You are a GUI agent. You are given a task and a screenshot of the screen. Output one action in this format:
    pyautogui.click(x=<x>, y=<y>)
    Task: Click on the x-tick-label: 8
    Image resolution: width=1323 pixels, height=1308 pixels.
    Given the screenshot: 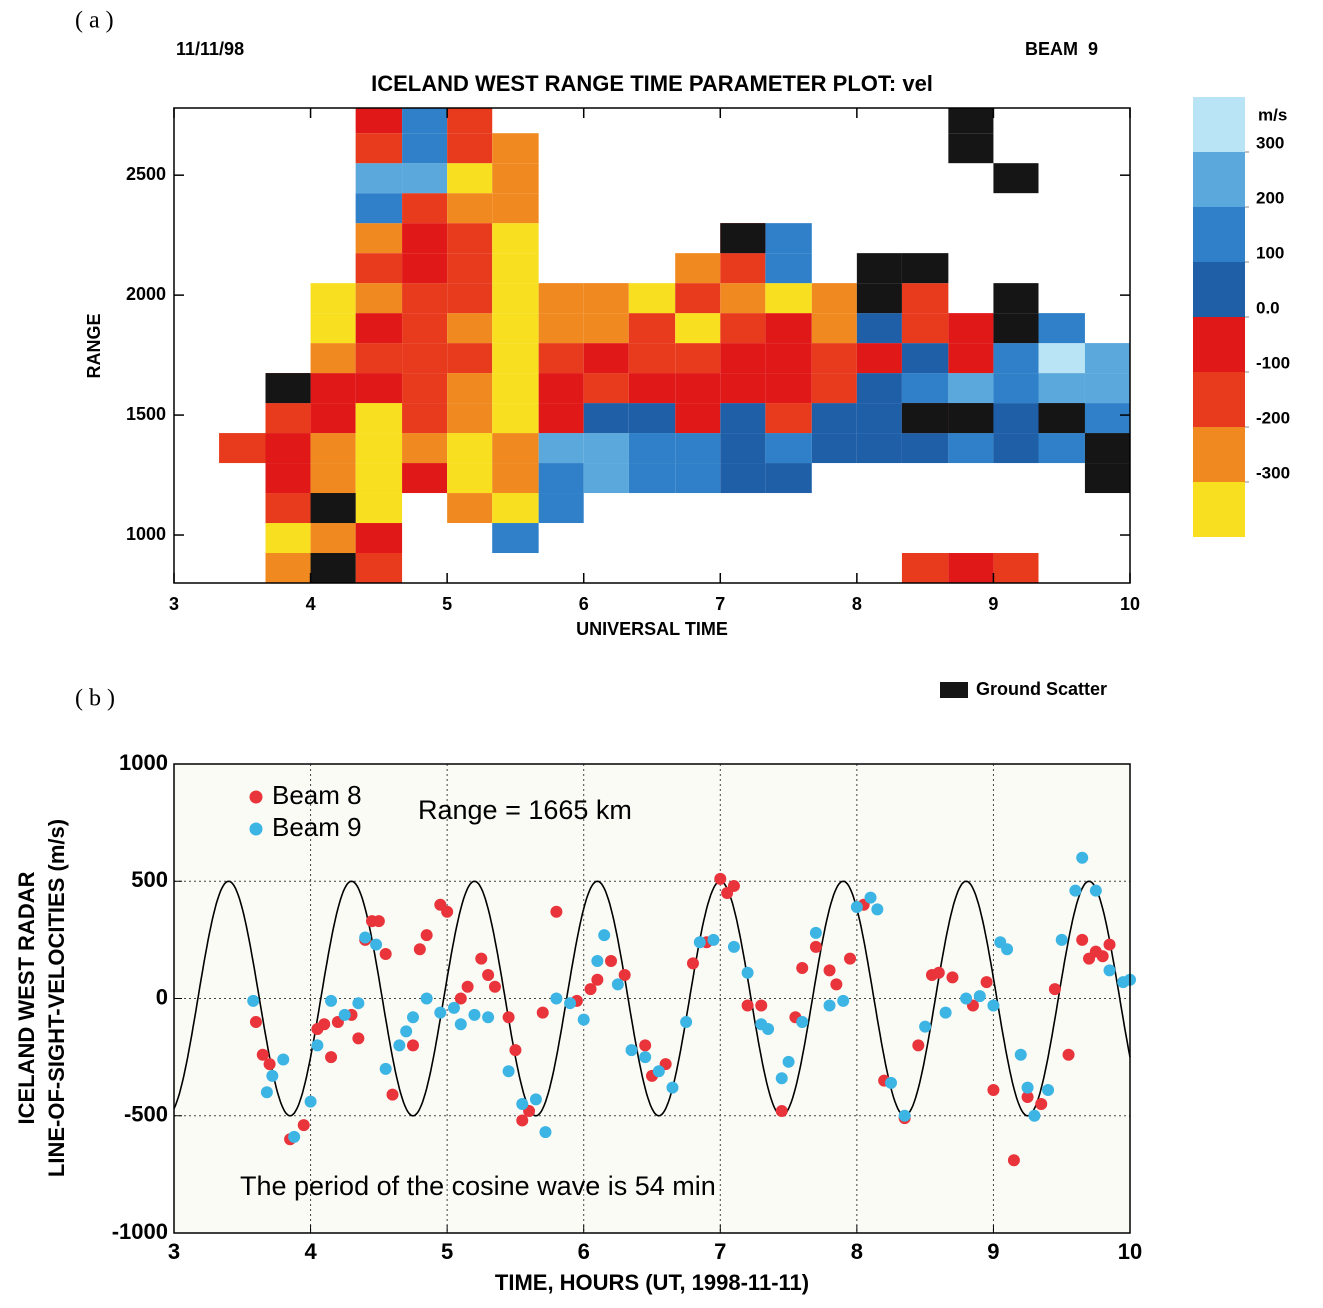 What is the action you would take?
    pyautogui.click(x=857, y=1251)
    